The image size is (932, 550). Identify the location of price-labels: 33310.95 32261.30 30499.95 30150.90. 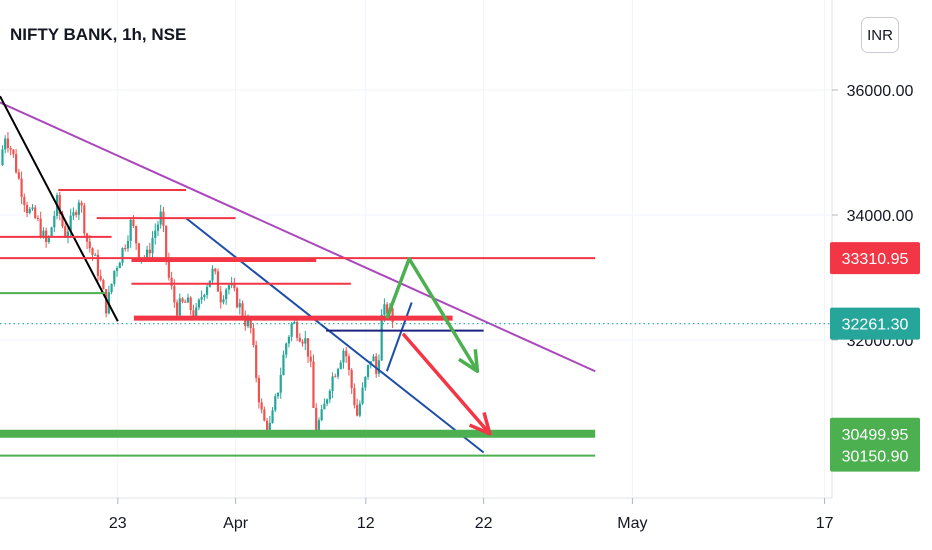
(875, 357).